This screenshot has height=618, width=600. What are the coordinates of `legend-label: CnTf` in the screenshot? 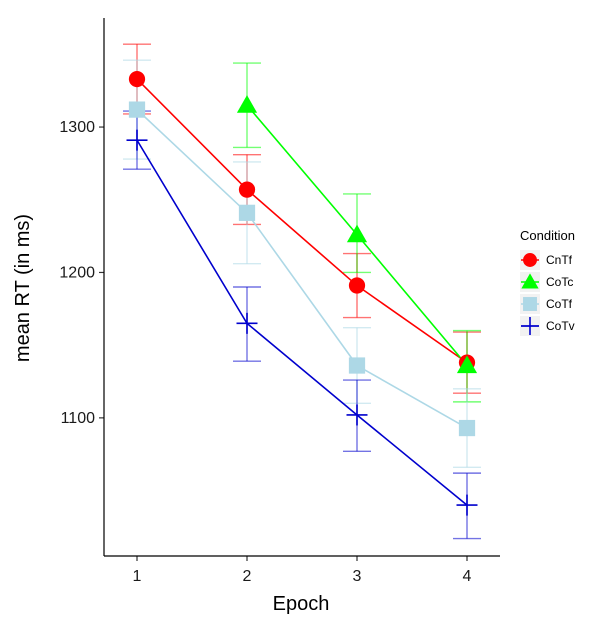 It's located at (559, 260).